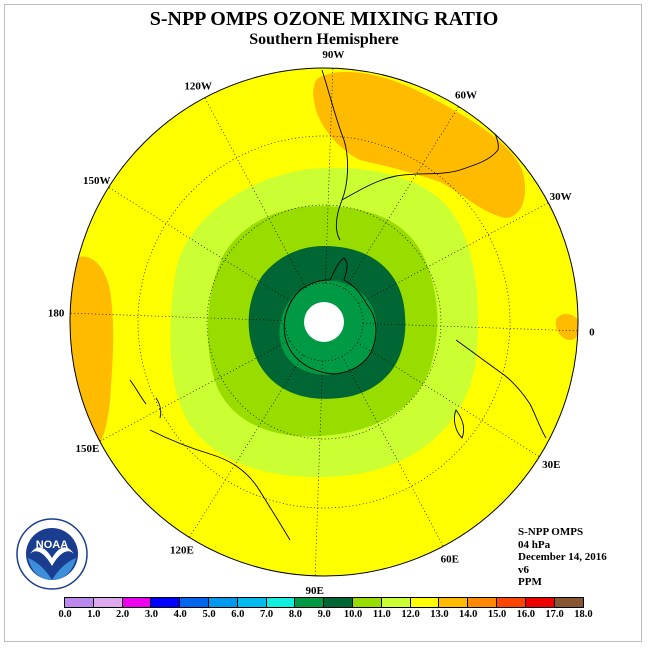 This screenshot has height=648, width=648. Describe the element at coordinates (145, 399) in the screenshot. I see `coastline-new-zealand` at that location.